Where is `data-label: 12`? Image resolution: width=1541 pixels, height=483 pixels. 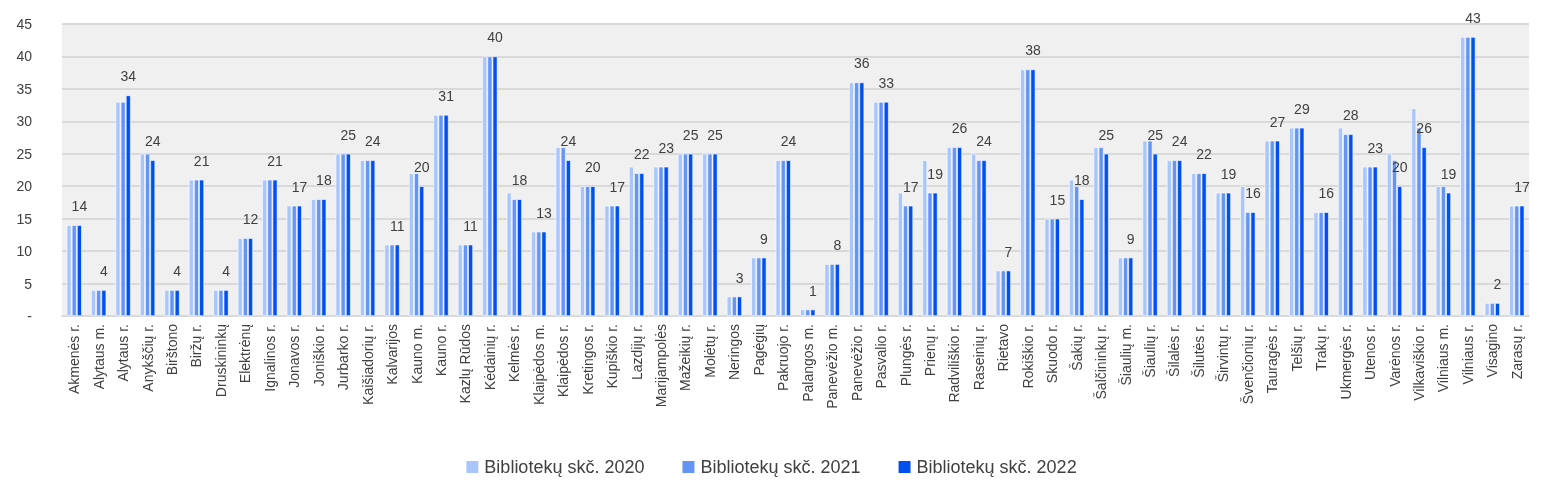
data-label: 12 is located at coordinates (250, 219).